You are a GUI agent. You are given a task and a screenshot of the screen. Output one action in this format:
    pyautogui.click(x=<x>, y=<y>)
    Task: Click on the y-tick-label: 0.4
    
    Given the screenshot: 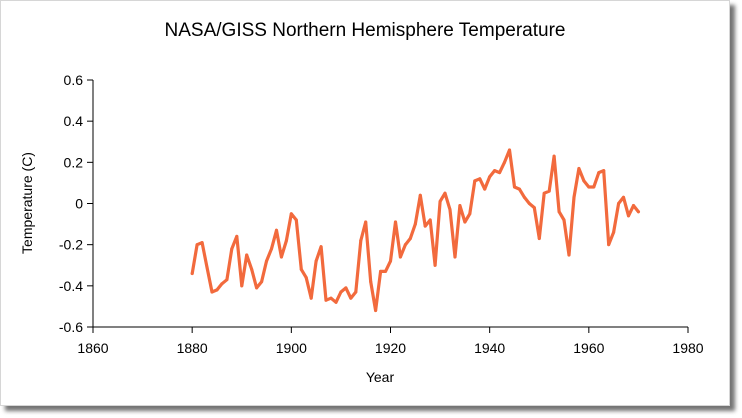 What is the action you would take?
    pyautogui.click(x=74, y=121)
    